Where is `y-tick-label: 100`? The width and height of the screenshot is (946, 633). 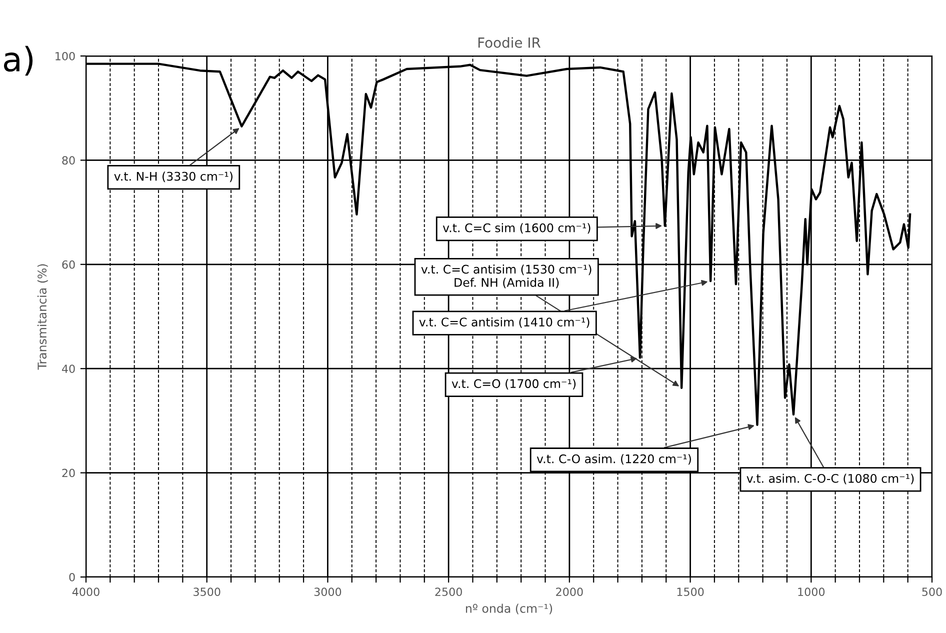
y-tick-label: 100 is located at coordinates (65, 56).